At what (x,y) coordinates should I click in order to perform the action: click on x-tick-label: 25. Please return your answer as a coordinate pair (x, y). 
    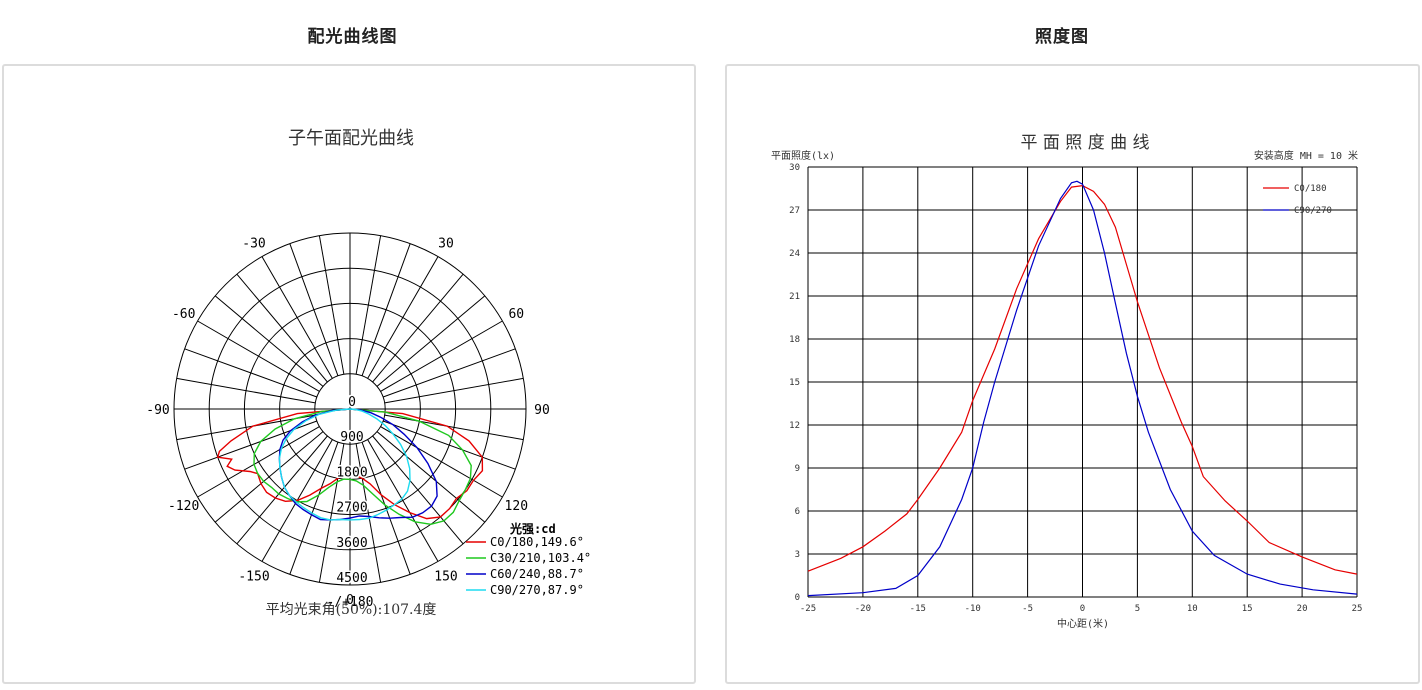
    Looking at the image, I should click on (1357, 609).